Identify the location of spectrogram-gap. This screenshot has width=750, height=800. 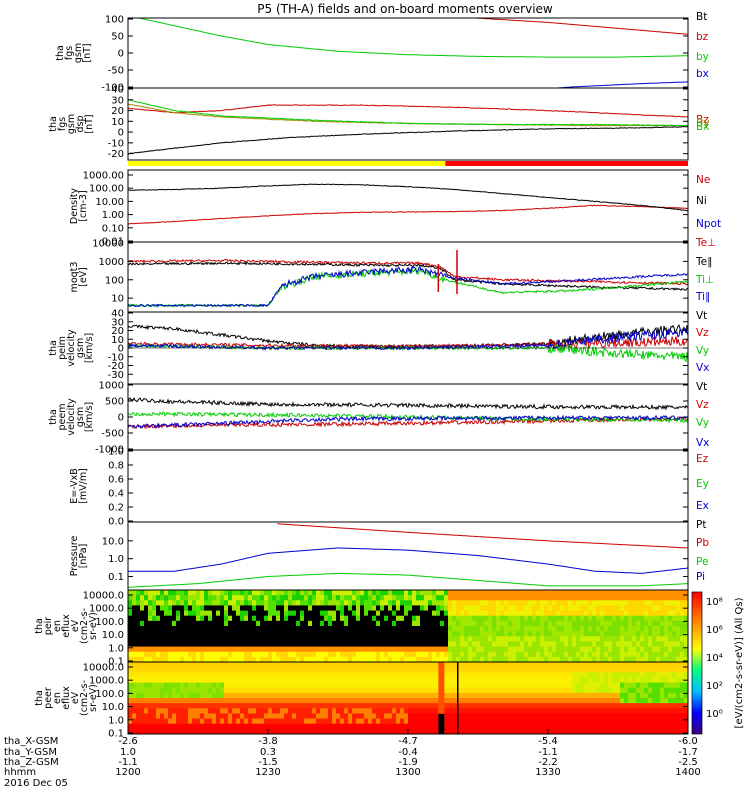
(441, 698).